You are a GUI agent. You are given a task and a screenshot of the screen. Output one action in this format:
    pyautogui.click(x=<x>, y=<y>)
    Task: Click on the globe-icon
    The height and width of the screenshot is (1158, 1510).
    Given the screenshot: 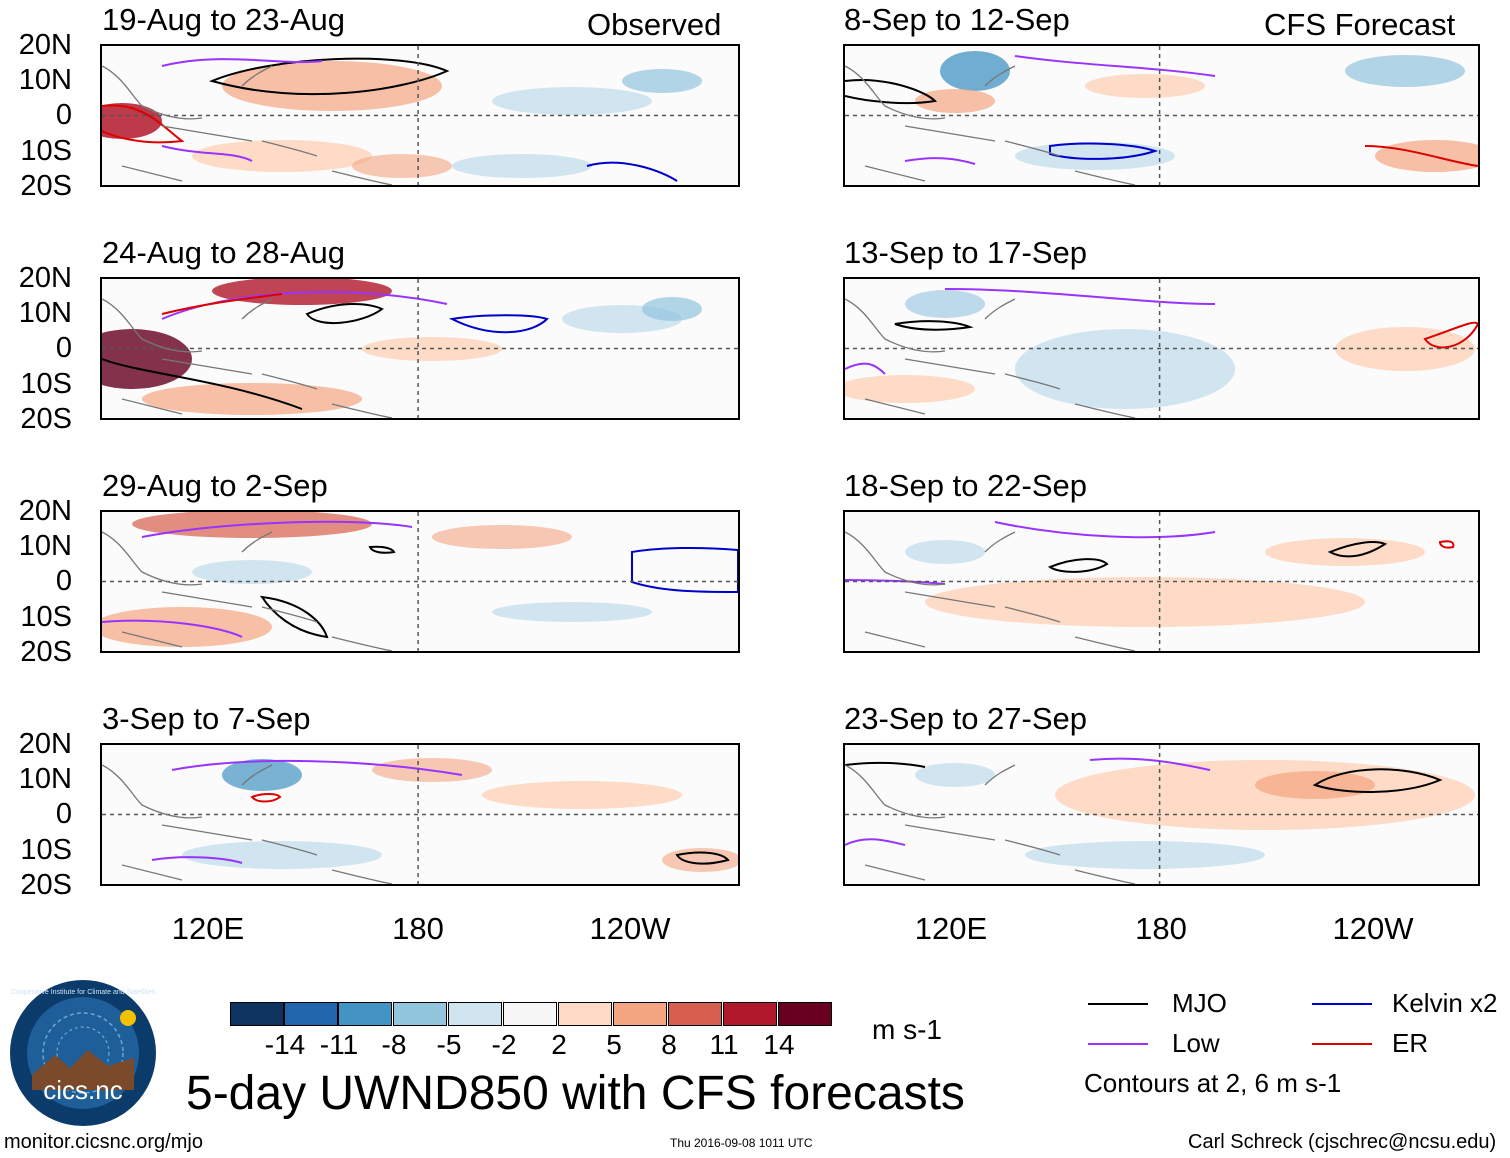 What is the action you would take?
    pyautogui.click(x=83, y=1053)
    